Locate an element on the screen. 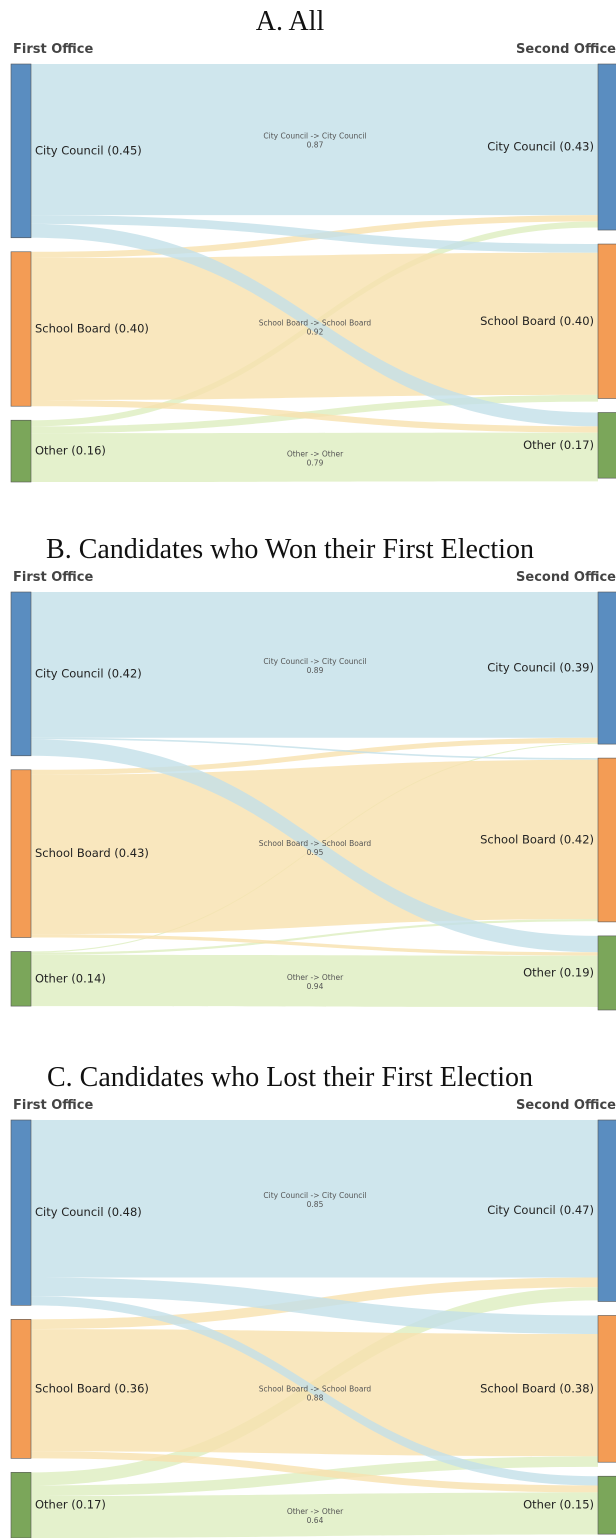  source-label: Other (0.14) is located at coordinates (70, 978).